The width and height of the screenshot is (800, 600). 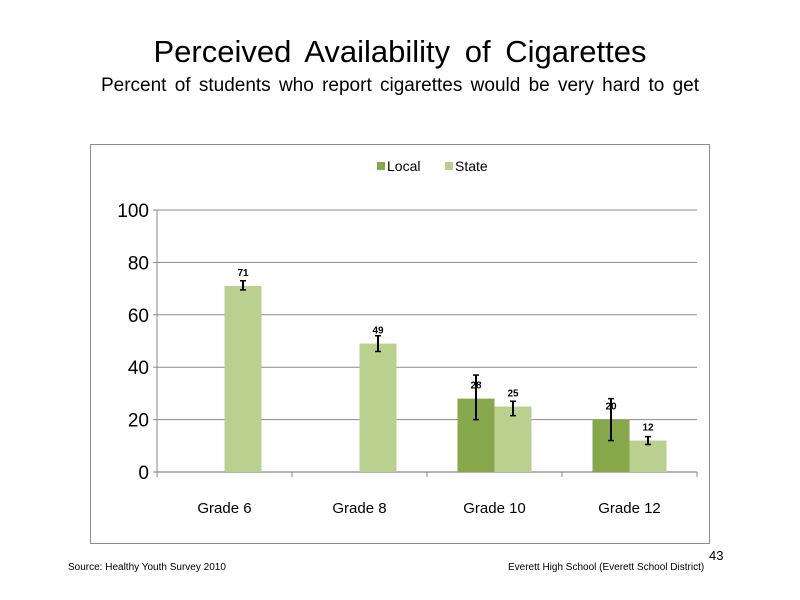 What do you see at coordinates (476, 386) in the screenshot?
I see `data-label: 28` at bounding box center [476, 386].